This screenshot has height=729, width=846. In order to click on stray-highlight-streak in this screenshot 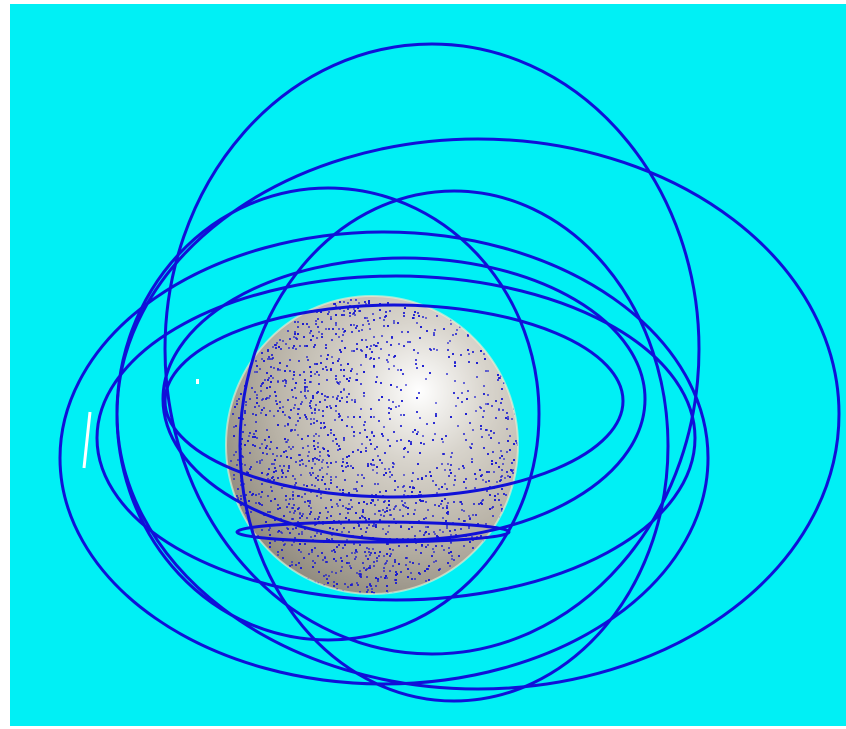, I will do `click(87, 440)`.